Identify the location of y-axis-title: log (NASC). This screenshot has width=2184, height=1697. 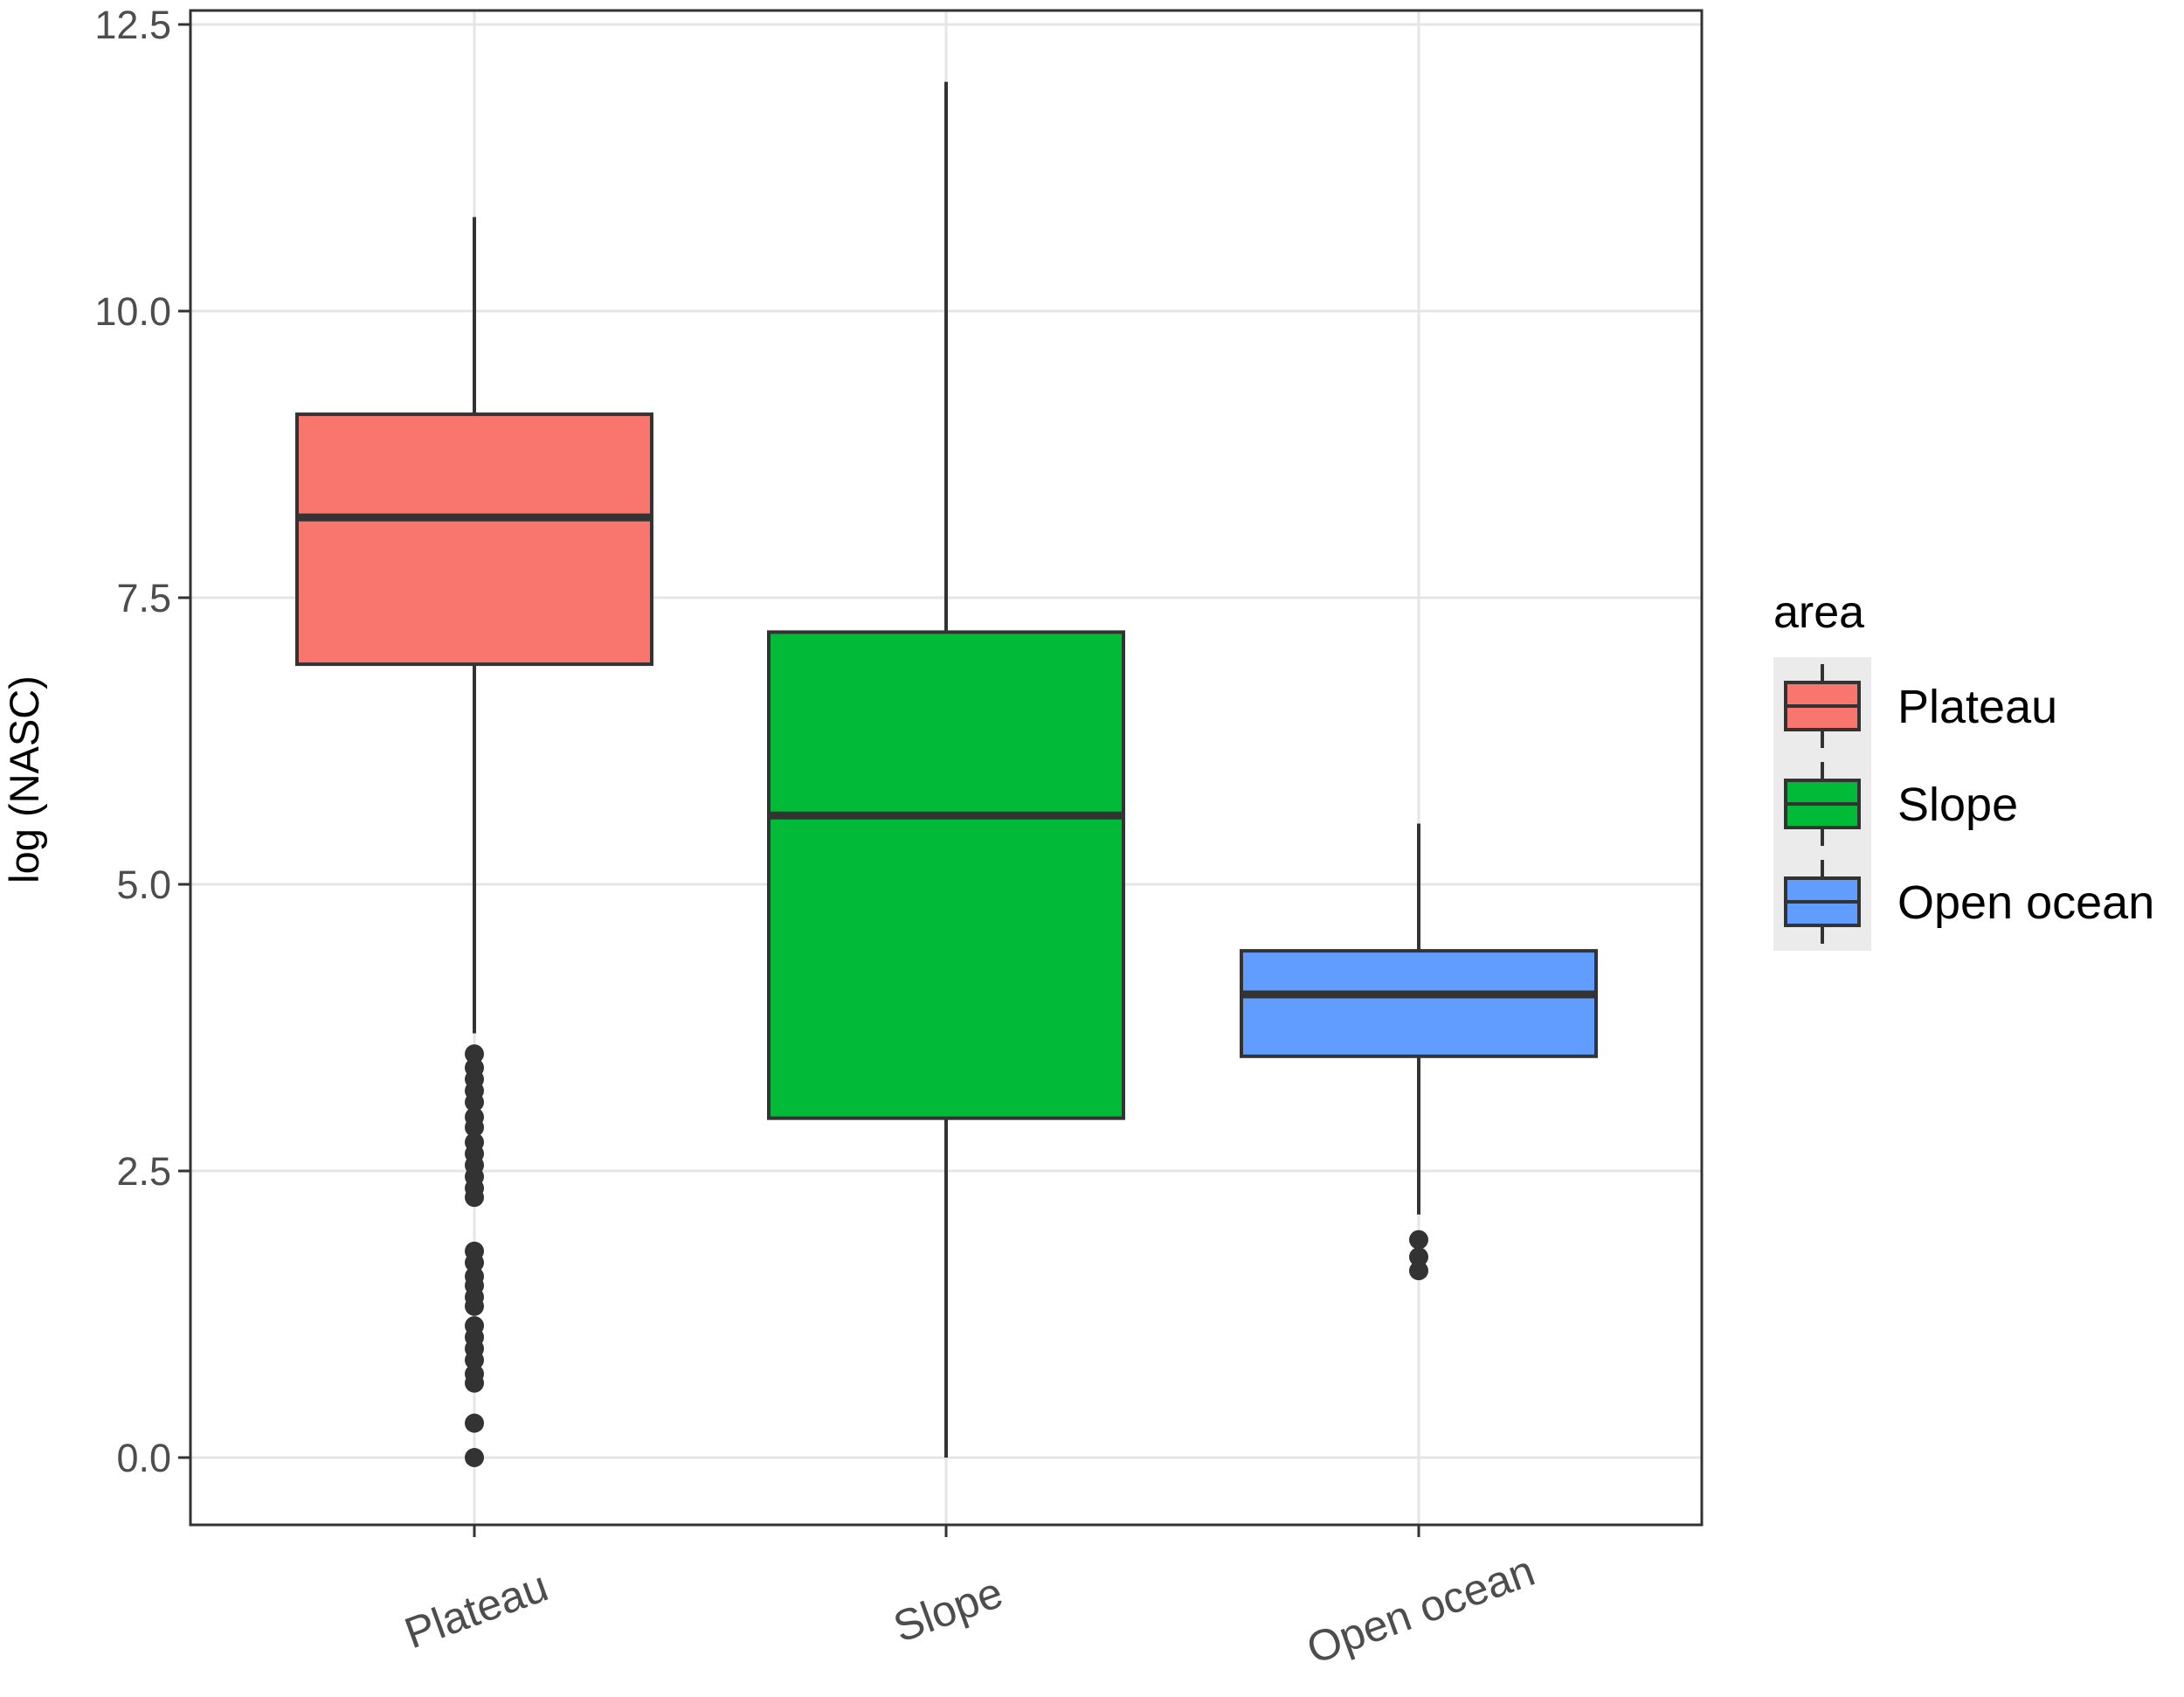
(24, 779).